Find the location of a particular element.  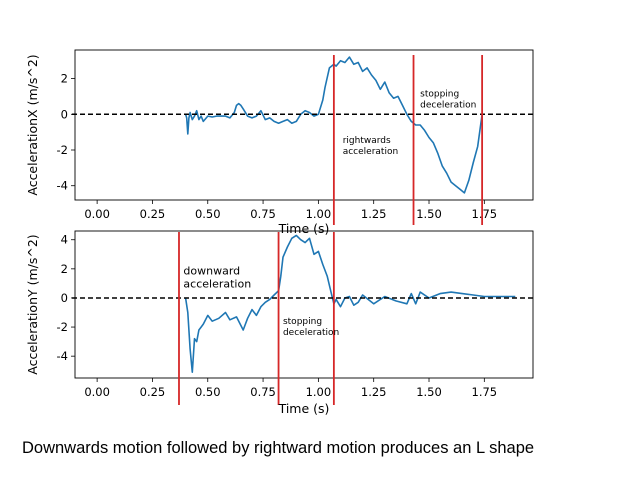

y-tick-label: 4 is located at coordinates (64, 240).